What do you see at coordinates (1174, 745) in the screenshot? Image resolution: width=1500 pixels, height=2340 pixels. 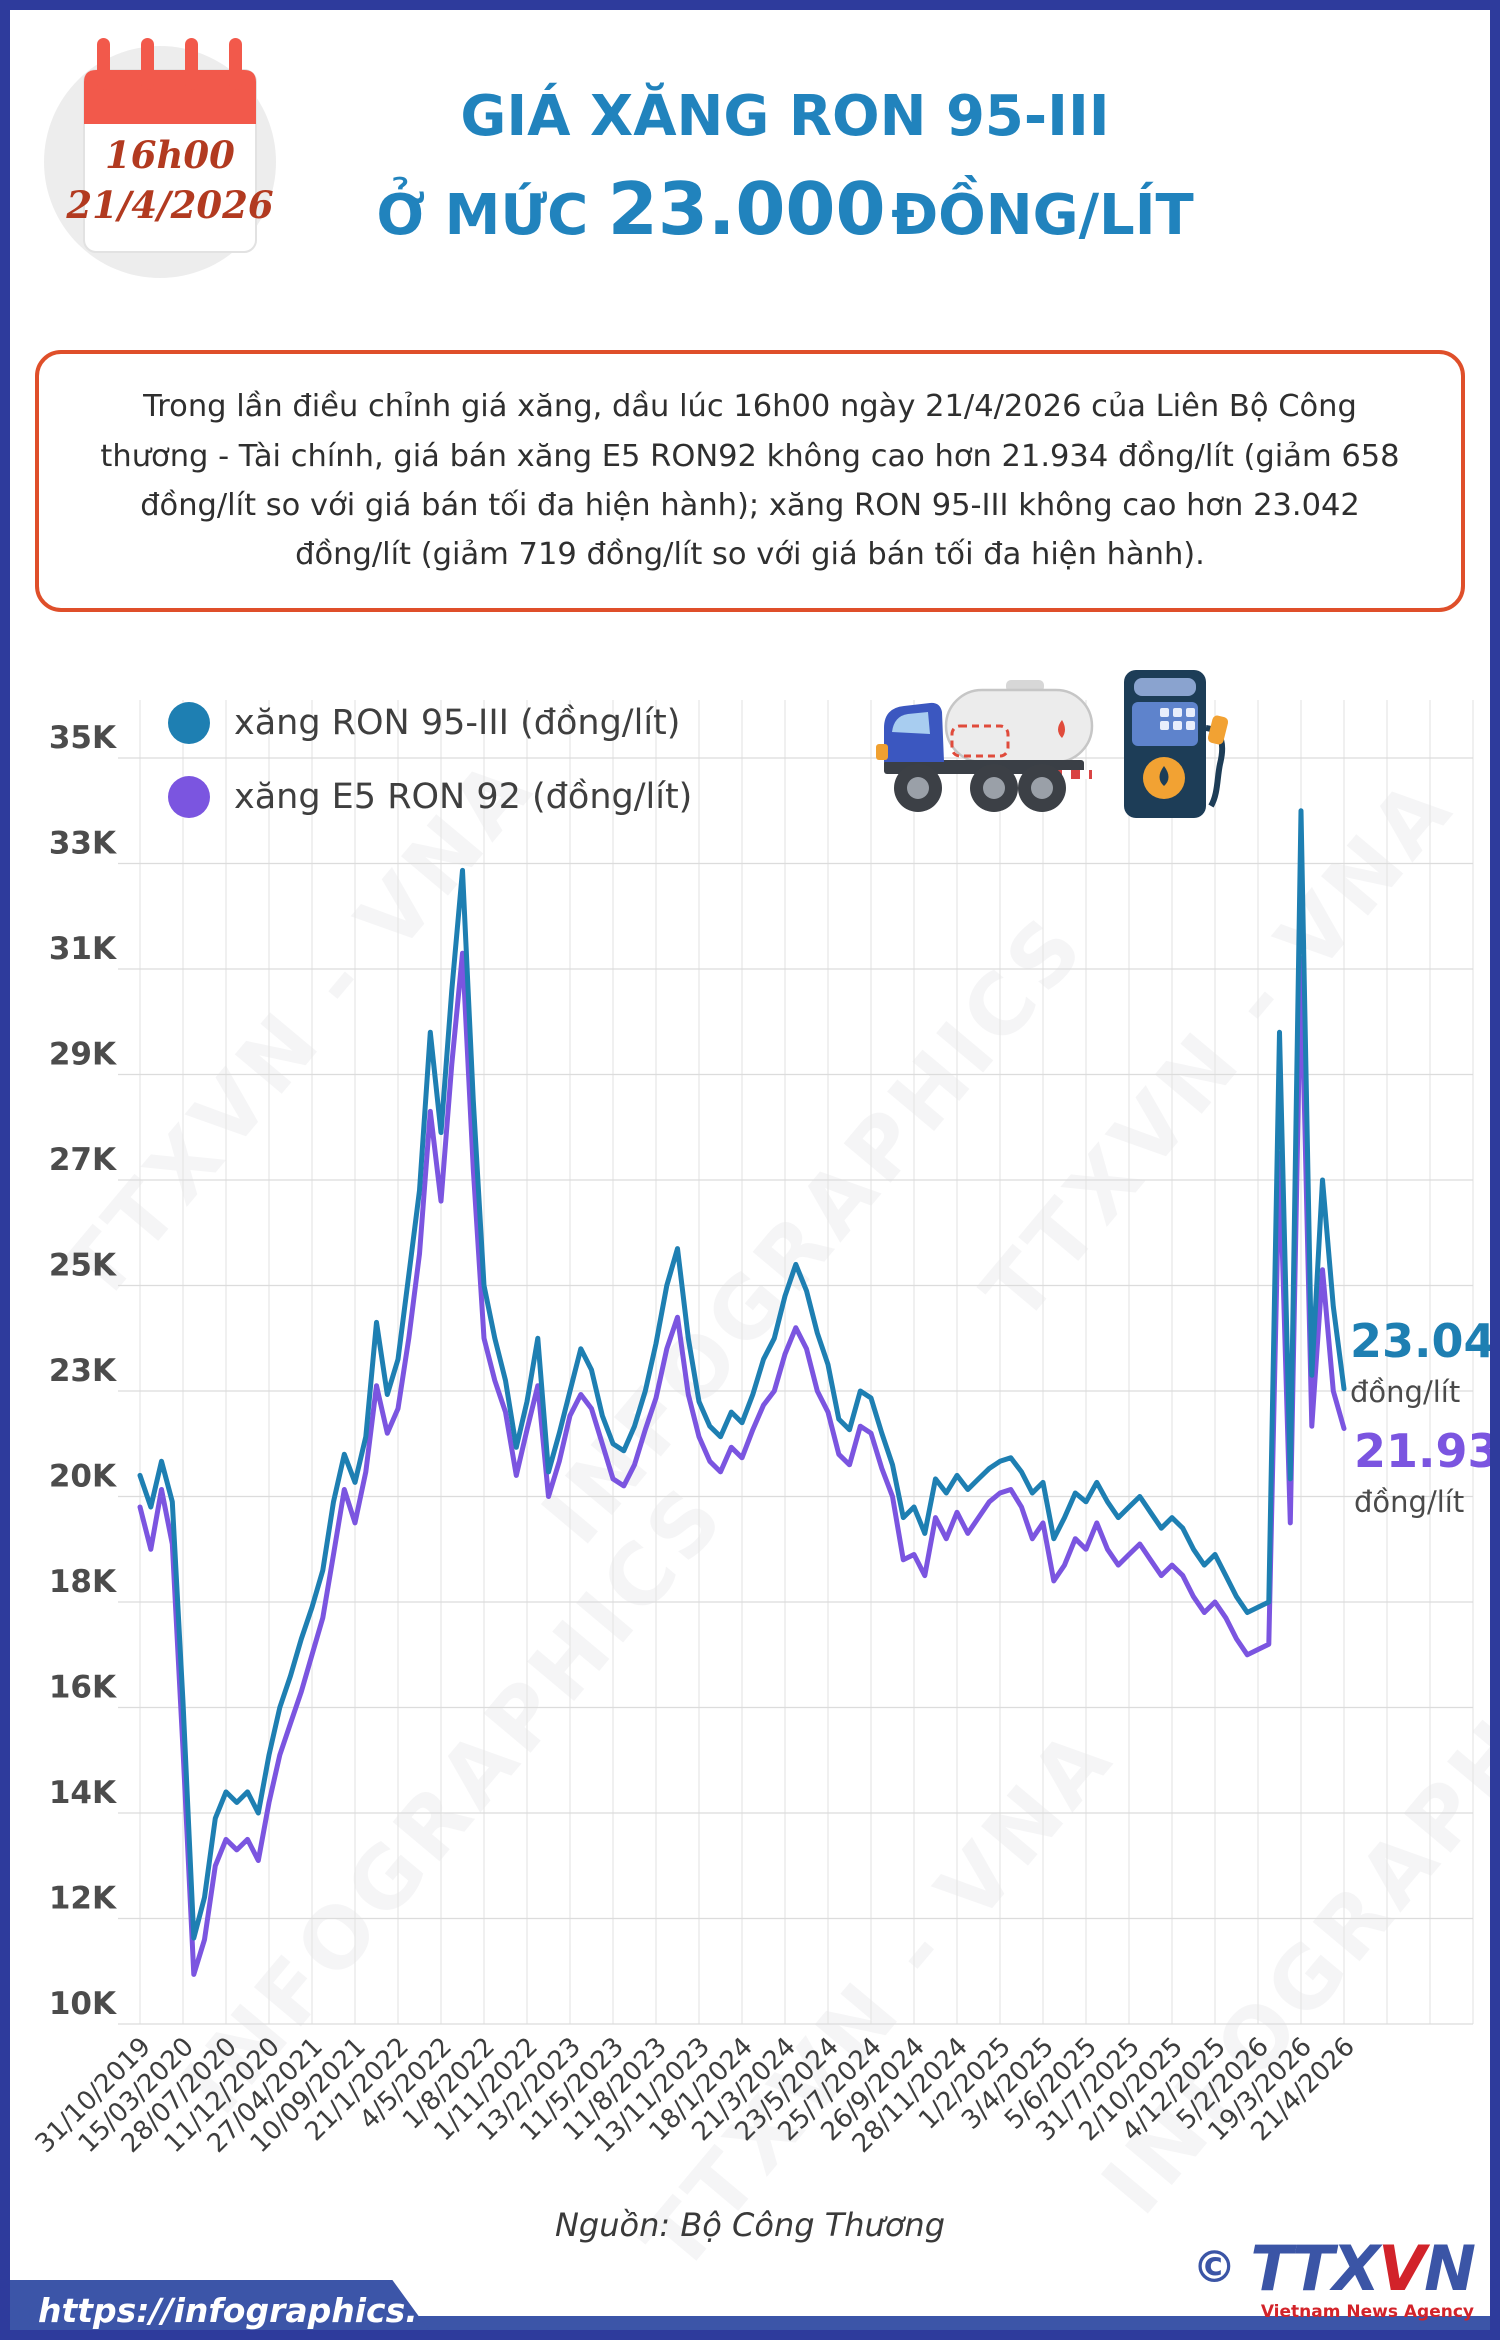 I see `fuel-pump-icon` at bounding box center [1174, 745].